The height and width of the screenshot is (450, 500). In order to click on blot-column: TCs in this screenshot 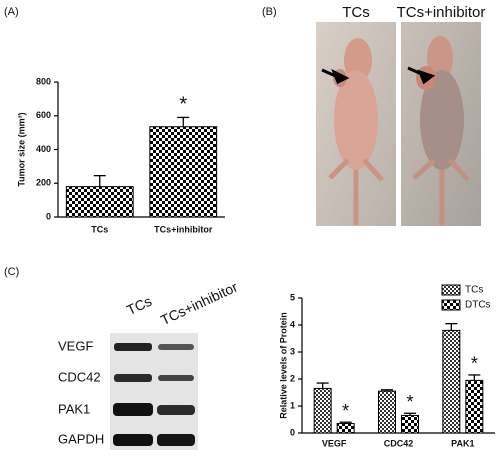, I will do `click(139, 305)`.